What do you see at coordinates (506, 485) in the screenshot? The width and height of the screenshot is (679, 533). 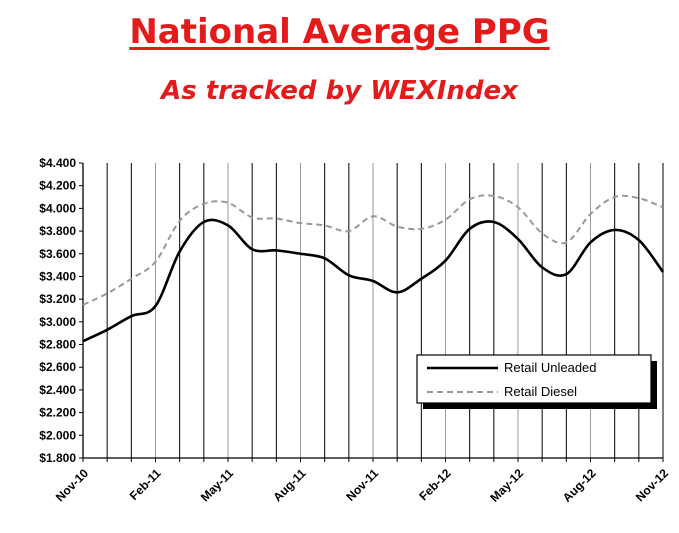 I see `x-tick-label: May-12` at bounding box center [506, 485].